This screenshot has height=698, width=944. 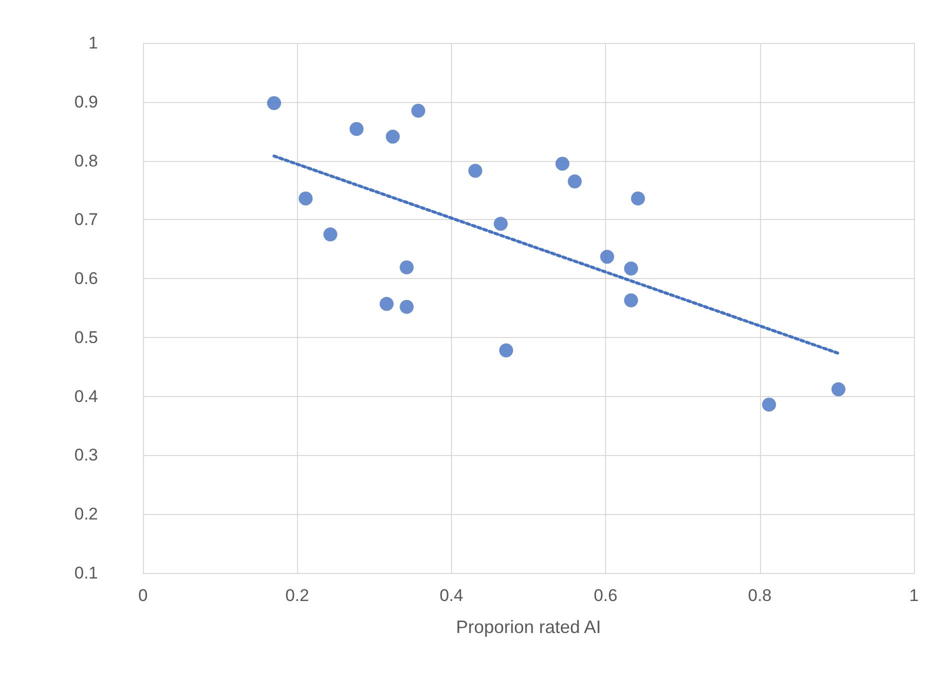 What do you see at coordinates (86, 160) in the screenshot?
I see `y-tick-label: 0.8` at bounding box center [86, 160].